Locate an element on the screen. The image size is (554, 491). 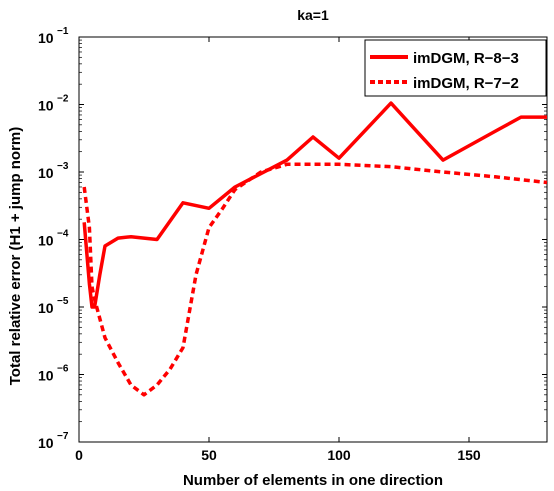
y-tick-label-2: 10 is located at coordinates (46, 308).